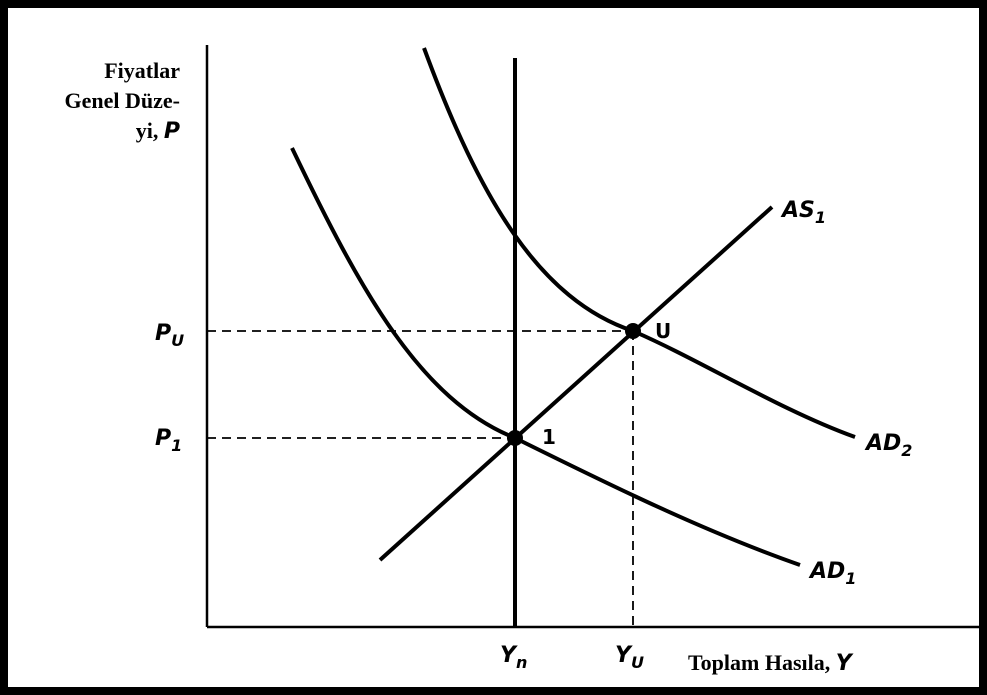 This screenshot has height=695, width=987. Describe the element at coordinates (797, 210) in the screenshot. I see `curve-main: AS` at that location.